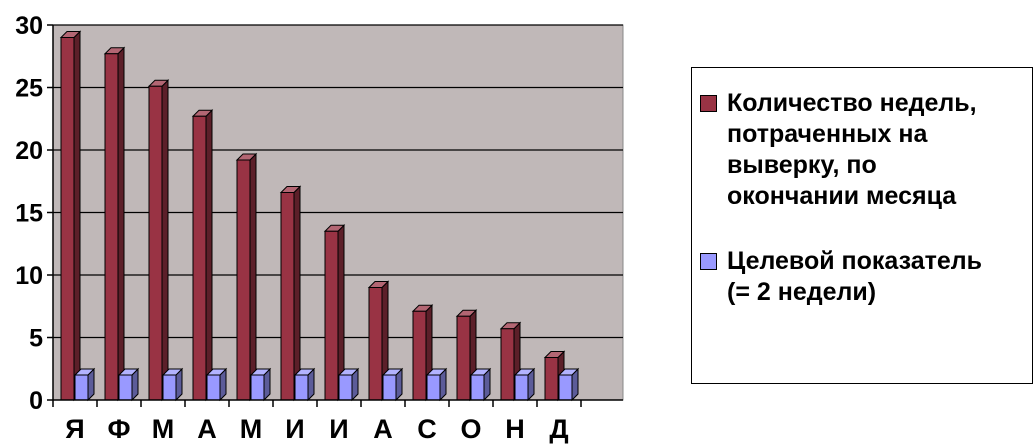 This screenshot has height=446, width=1036. Describe the element at coordinates (36, 401) in the screenshot. I see `y-tick-label: 0` at that location.